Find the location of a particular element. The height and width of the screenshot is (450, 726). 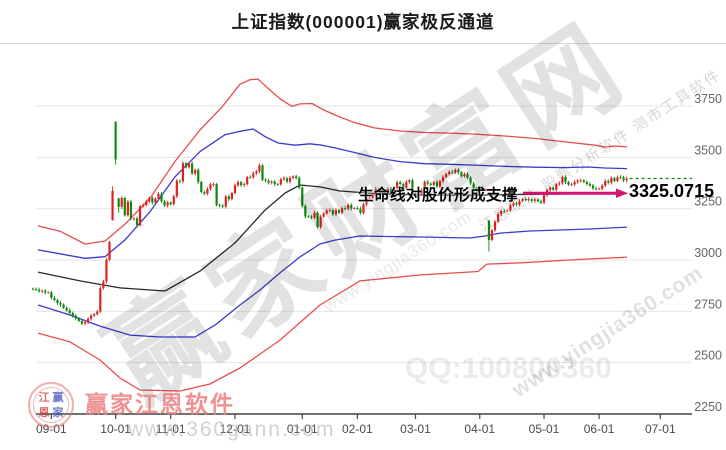

x-axis-label: 11-01 is located at coordinates (171, 429).